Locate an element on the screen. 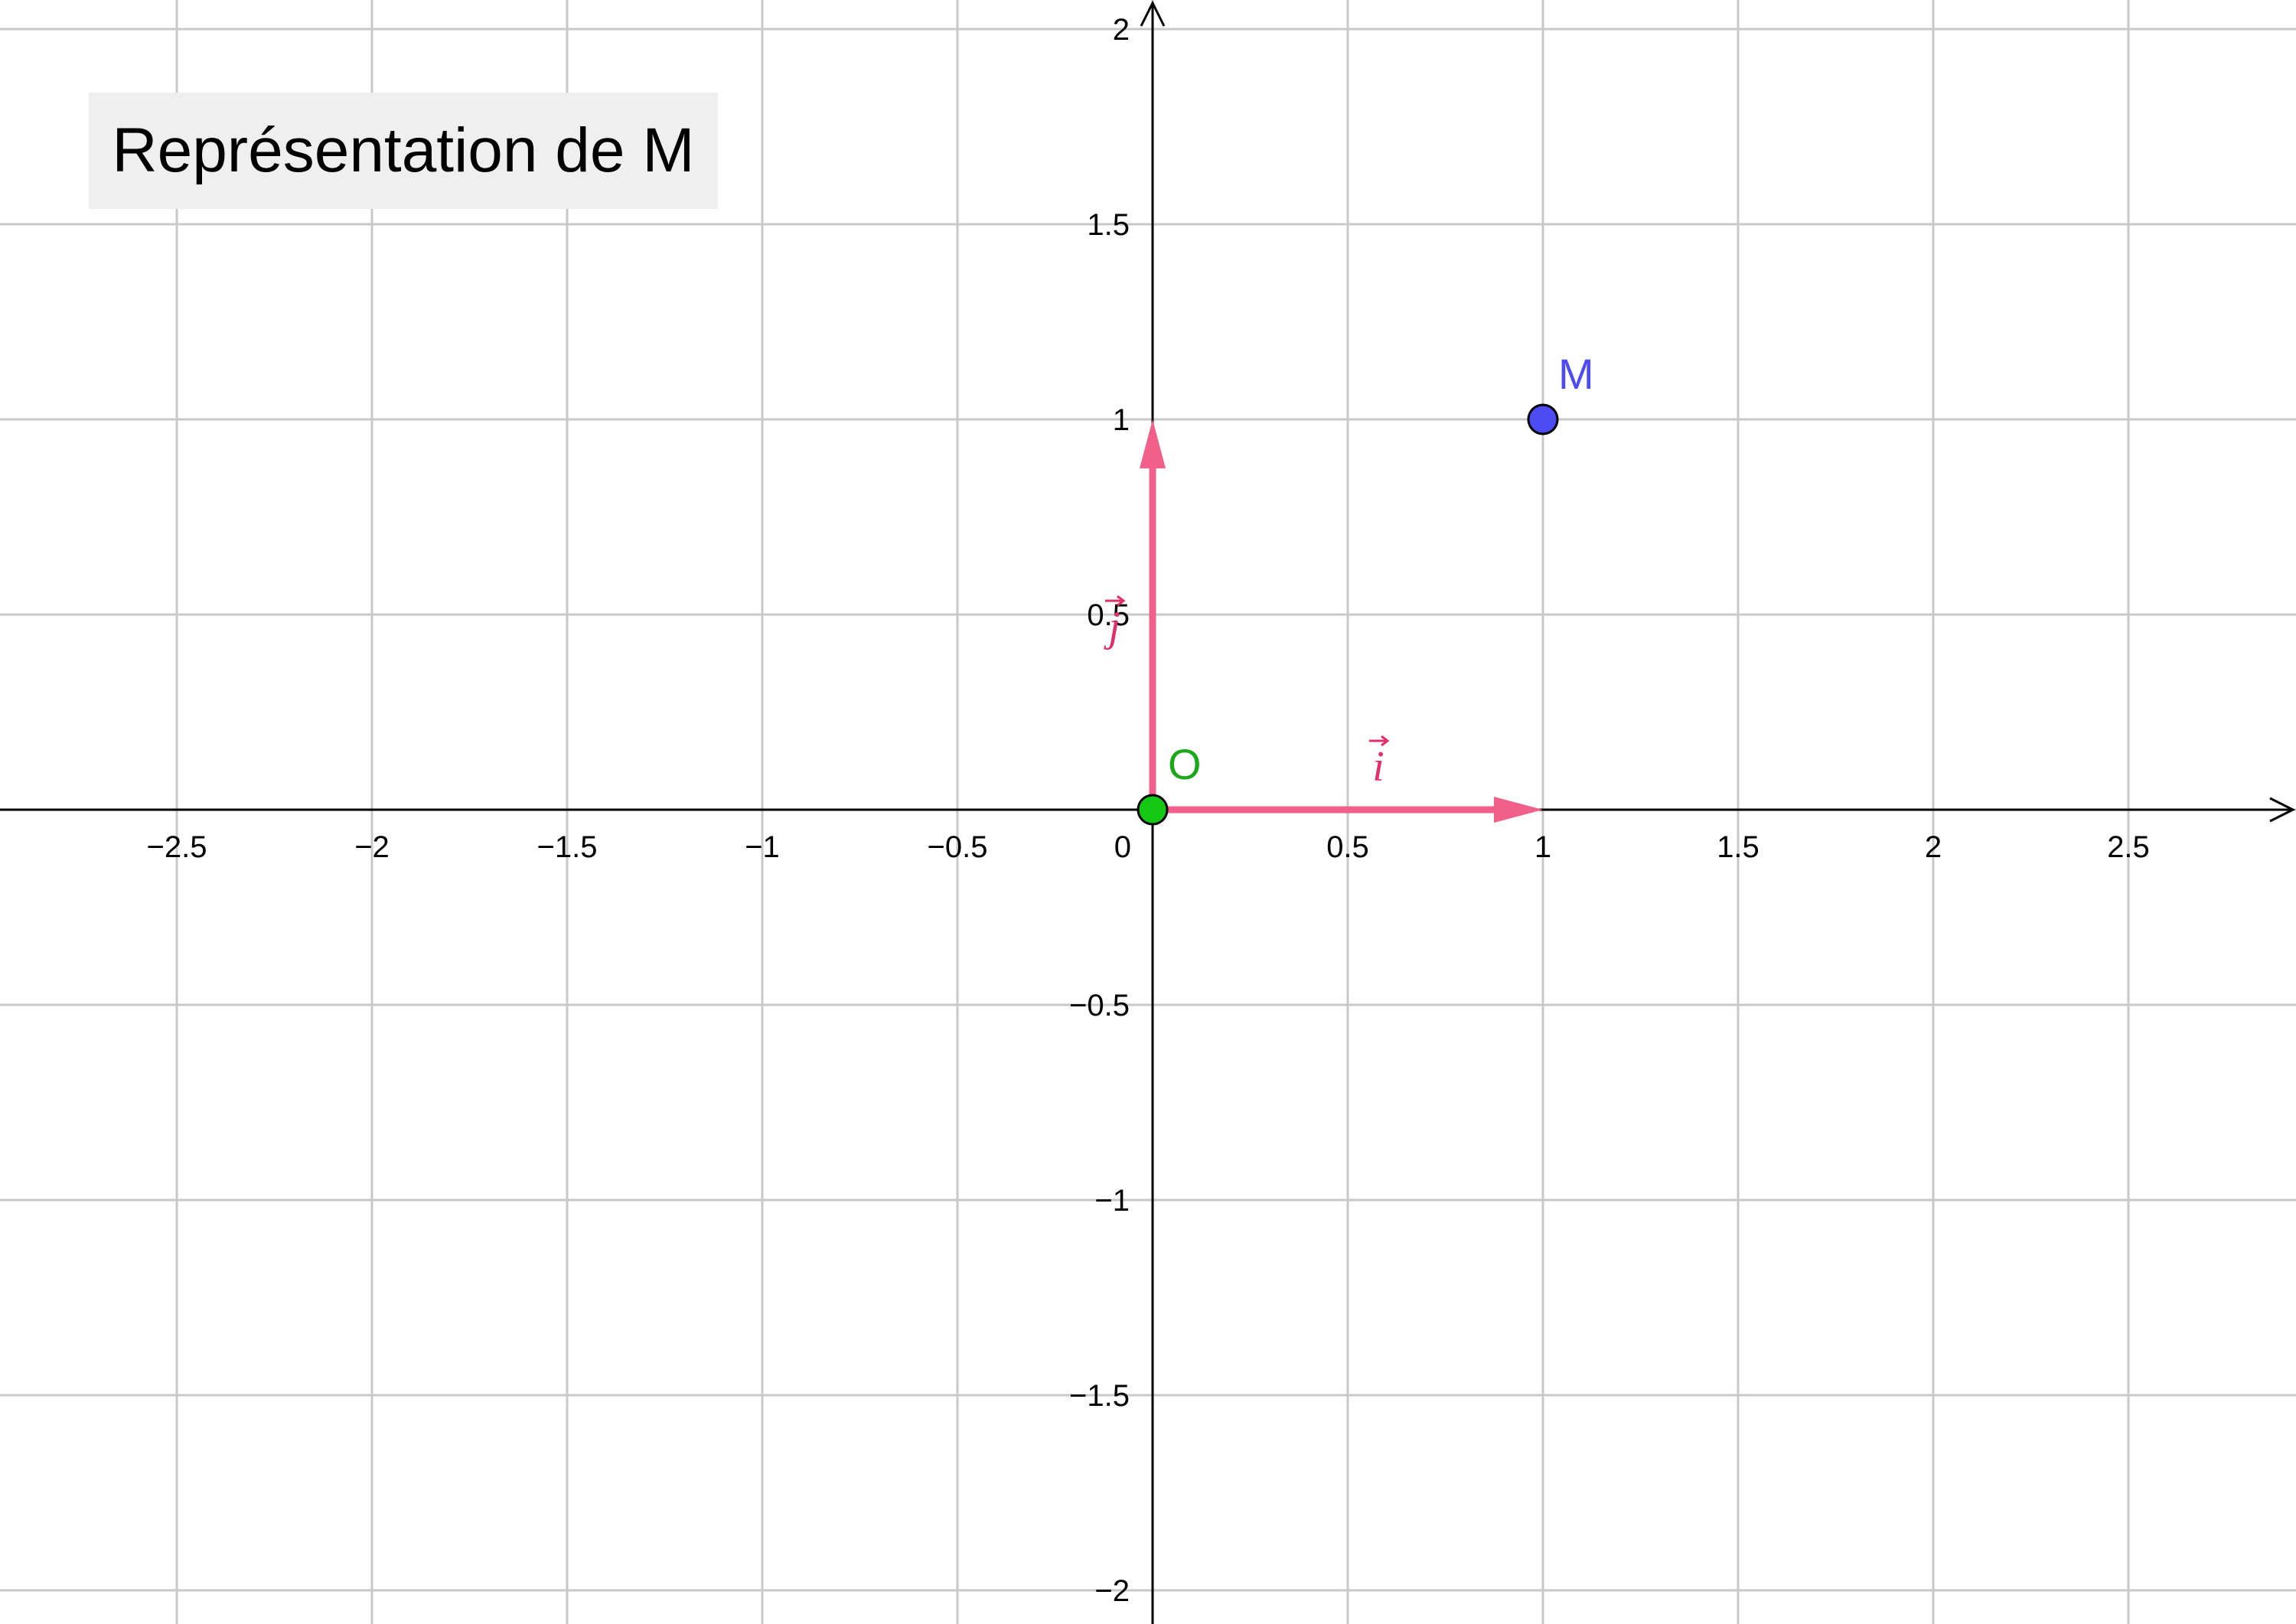 The image size is (2296, 1624). point-origin is located at coordinates (1153, 810).